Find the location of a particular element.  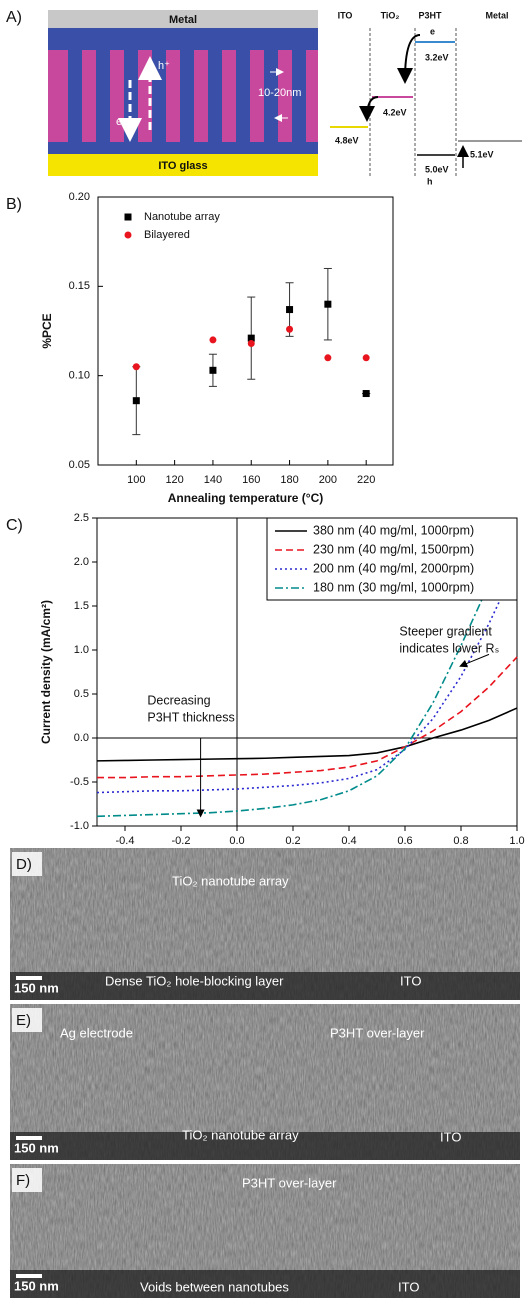

x-axis-label: Annealing temperature (°C) is located at coordinates (245, 498).